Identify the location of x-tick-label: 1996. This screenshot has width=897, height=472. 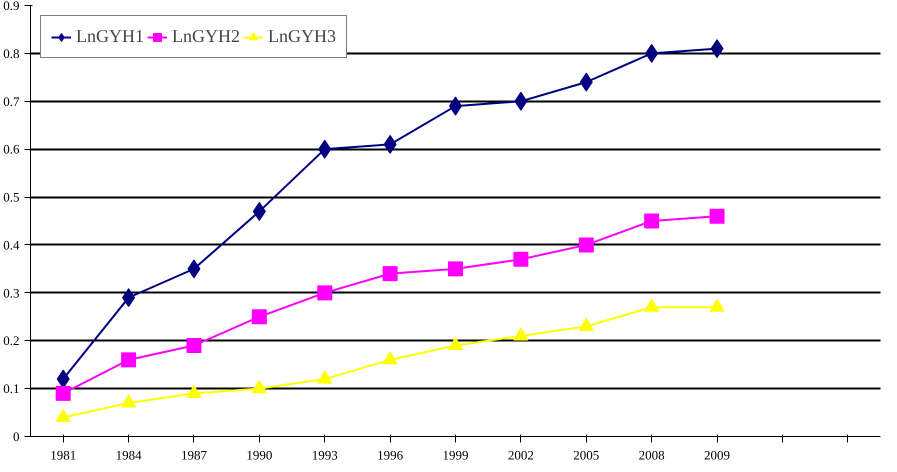
(390, 455).